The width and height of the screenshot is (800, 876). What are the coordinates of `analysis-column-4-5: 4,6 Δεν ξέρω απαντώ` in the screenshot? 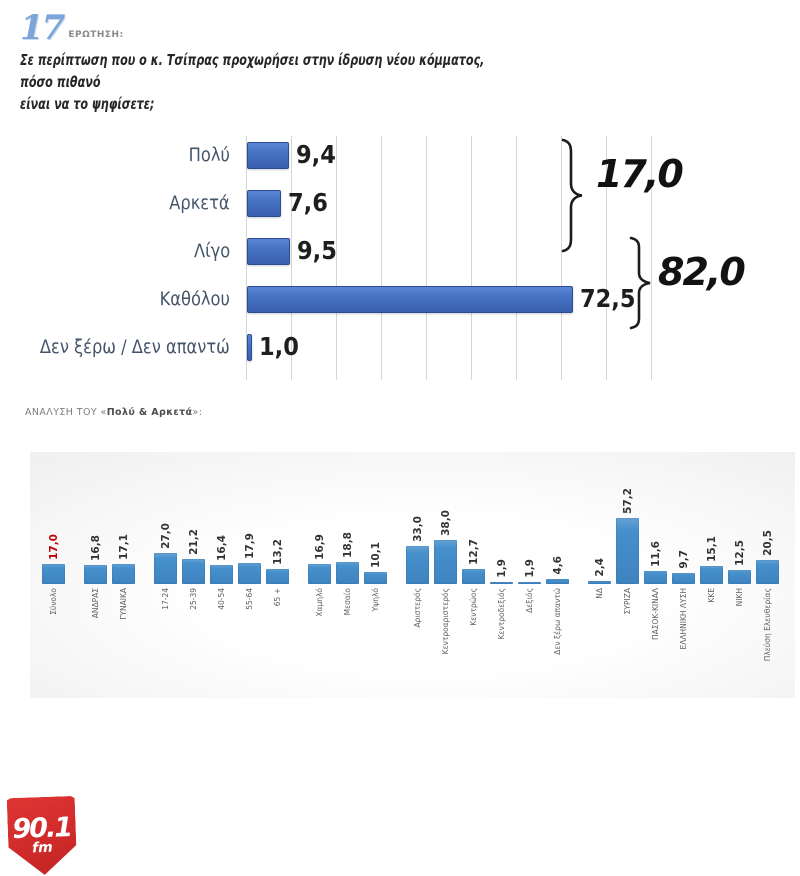 It's located at (557, 575).